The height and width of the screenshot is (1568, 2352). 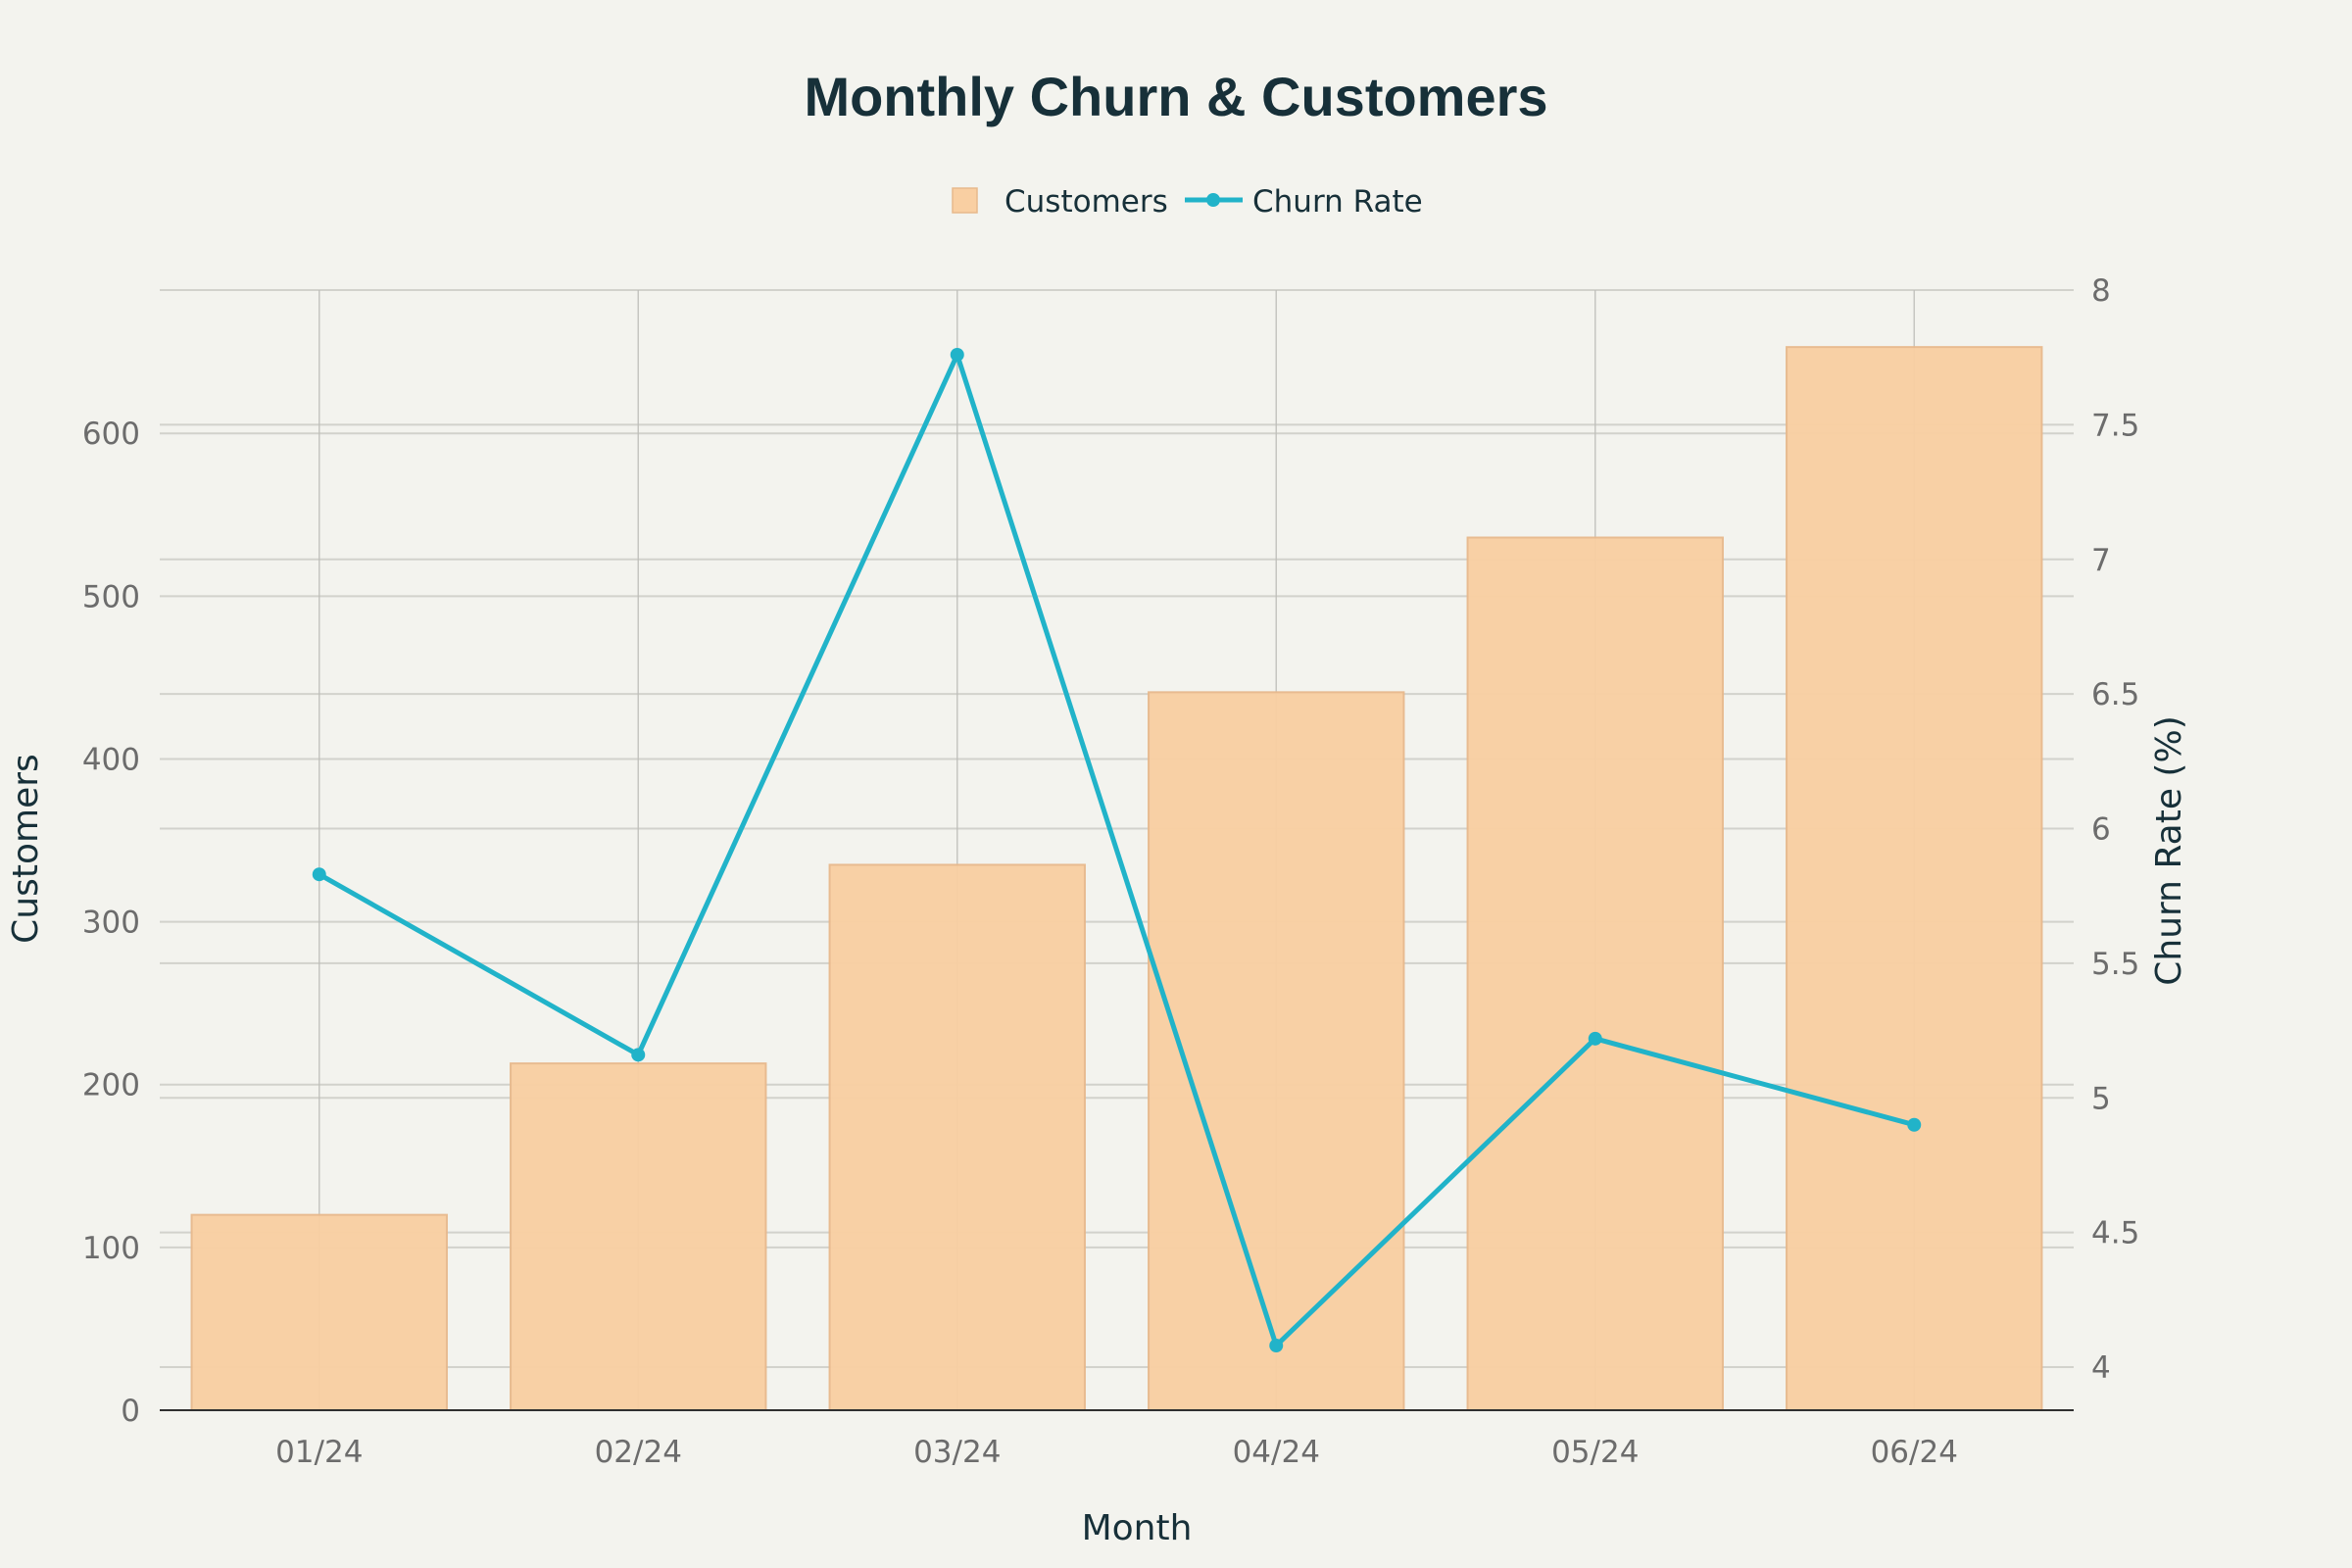 What do you see at coordinates (965, 200) in the screenshot?
I see `legend-customers-swatch` at bounding box center [965, 200].